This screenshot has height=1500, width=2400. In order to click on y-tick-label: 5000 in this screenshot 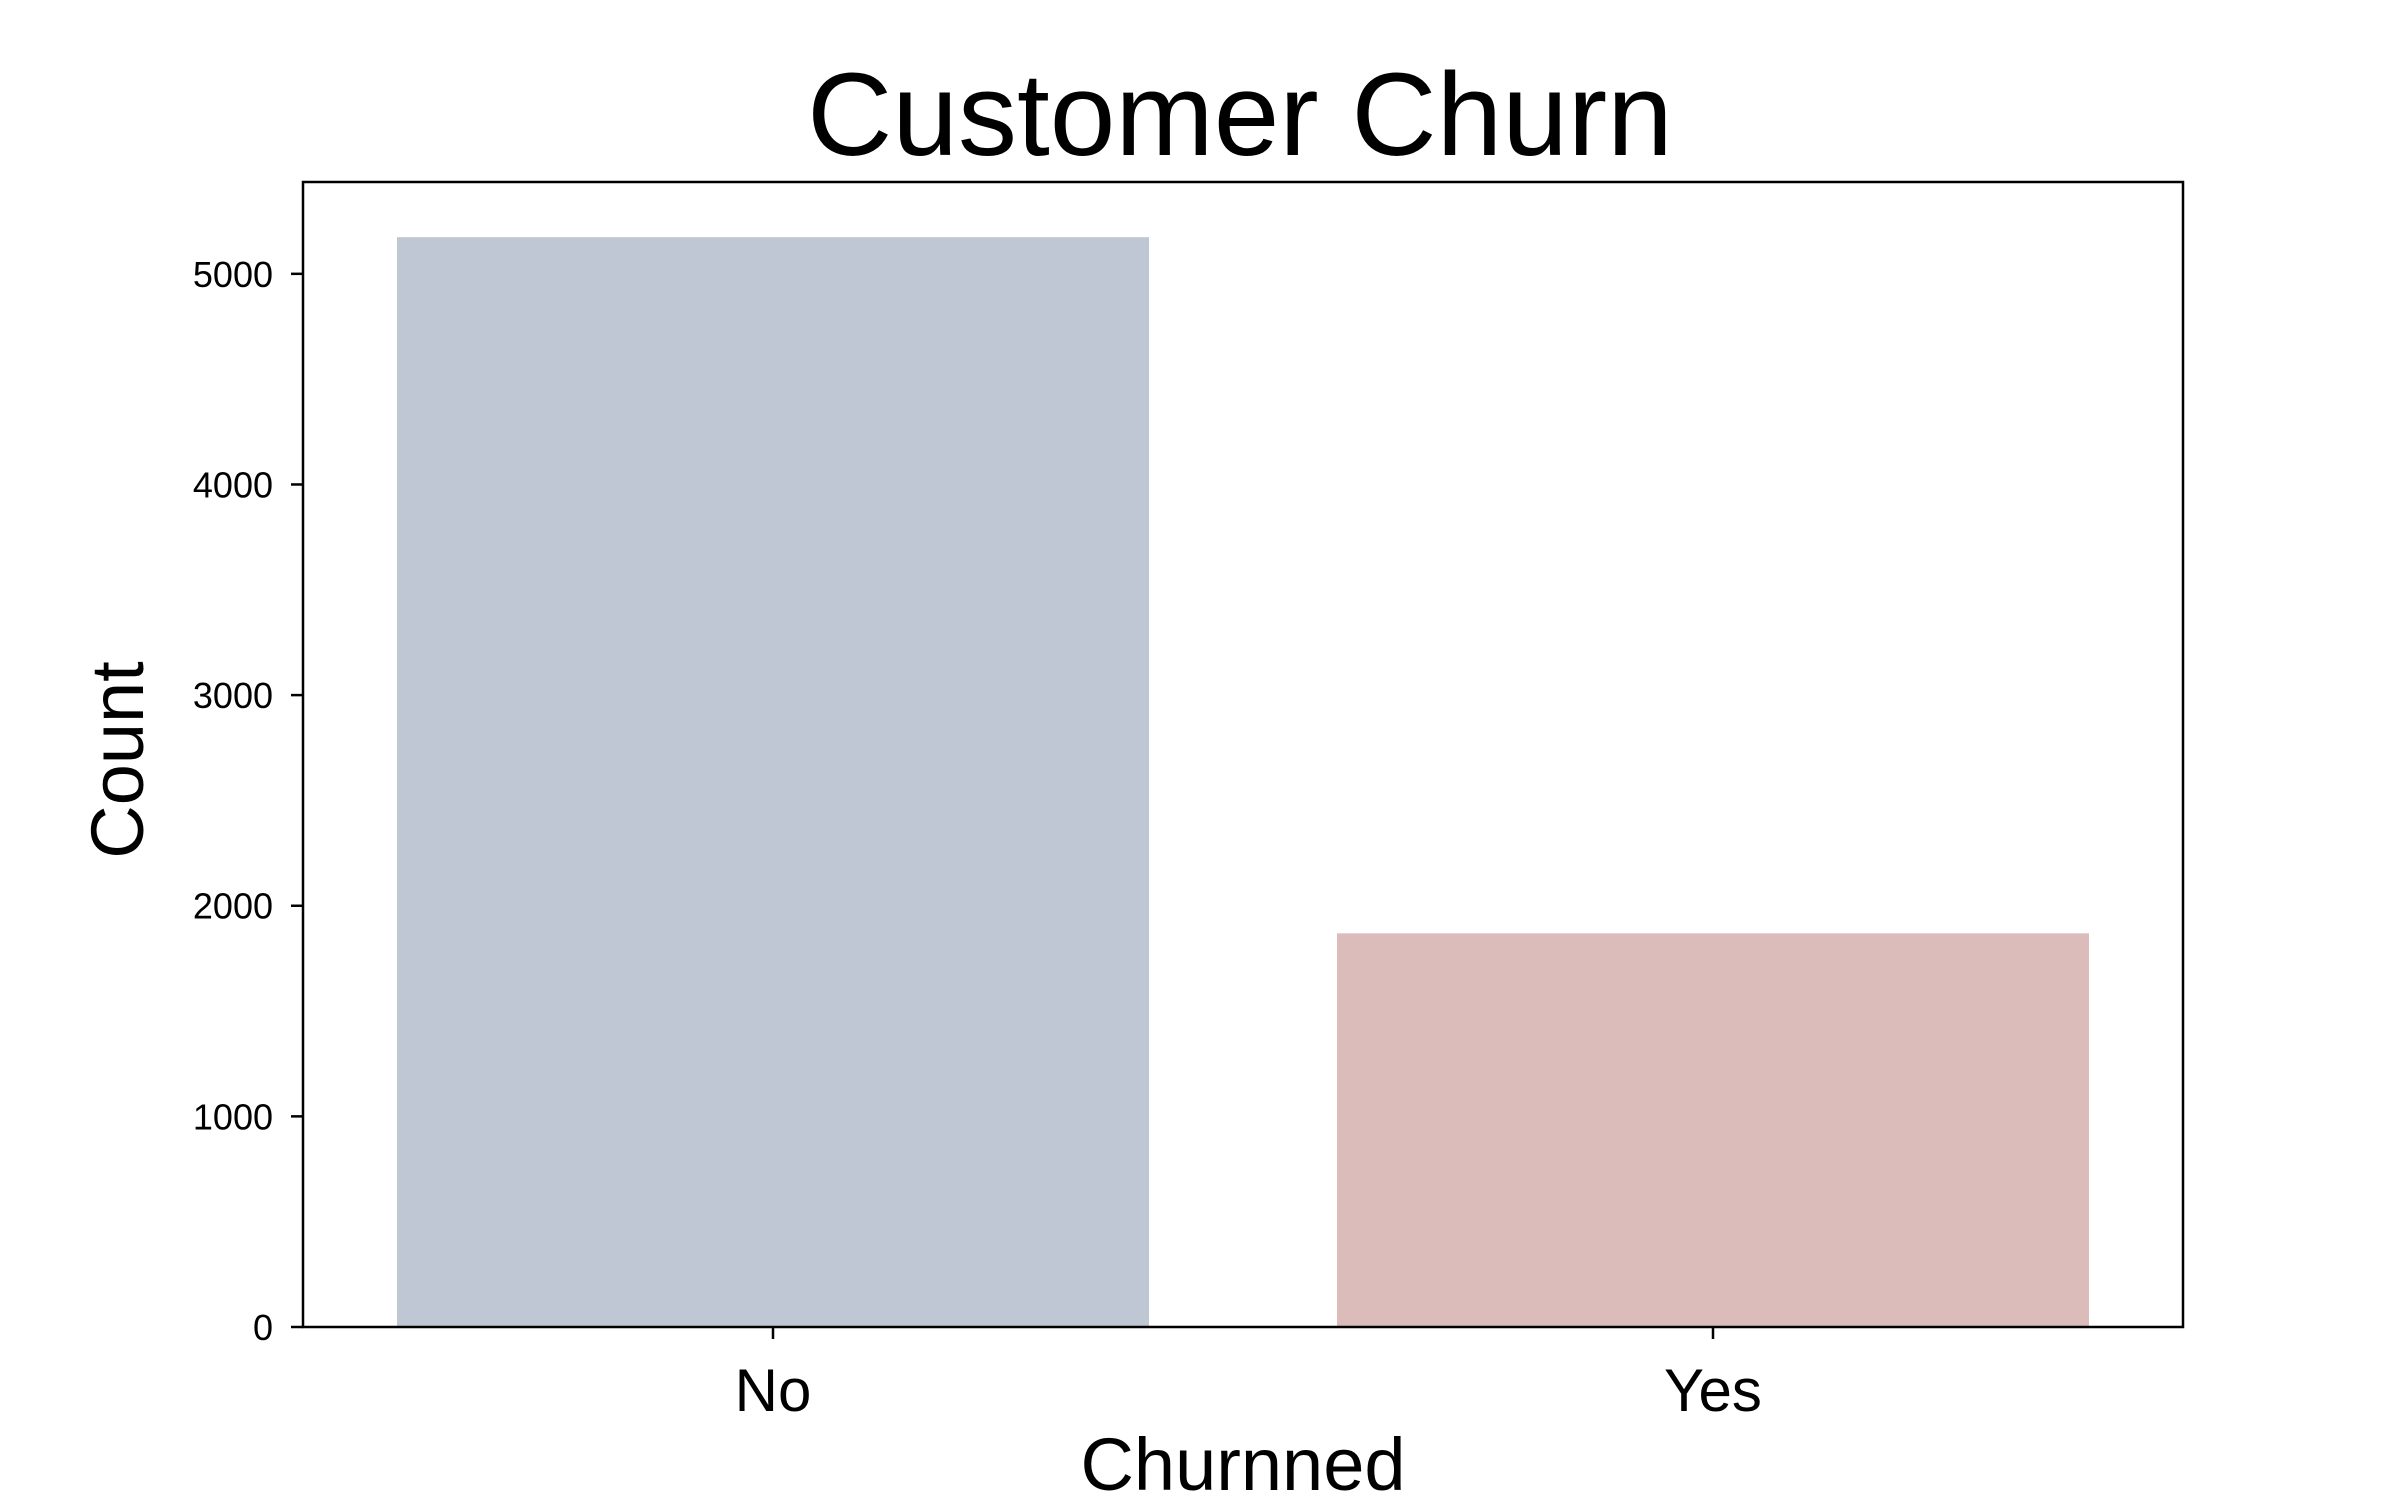, I will do `click(233, 274)`.